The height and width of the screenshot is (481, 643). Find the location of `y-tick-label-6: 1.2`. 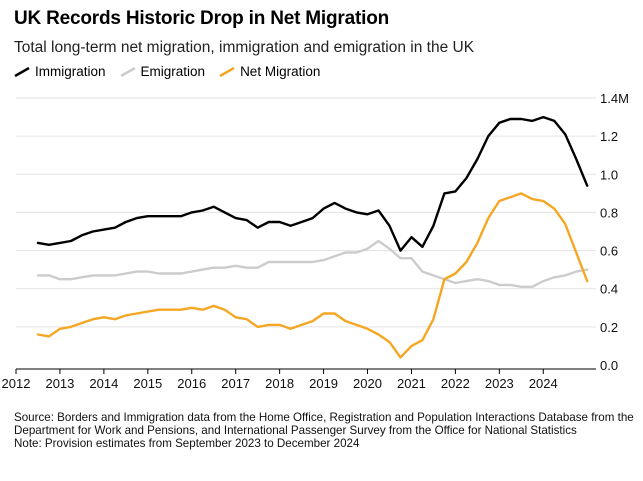

y-tick-label-6: 1.2 is located at coordinates (609, 136).